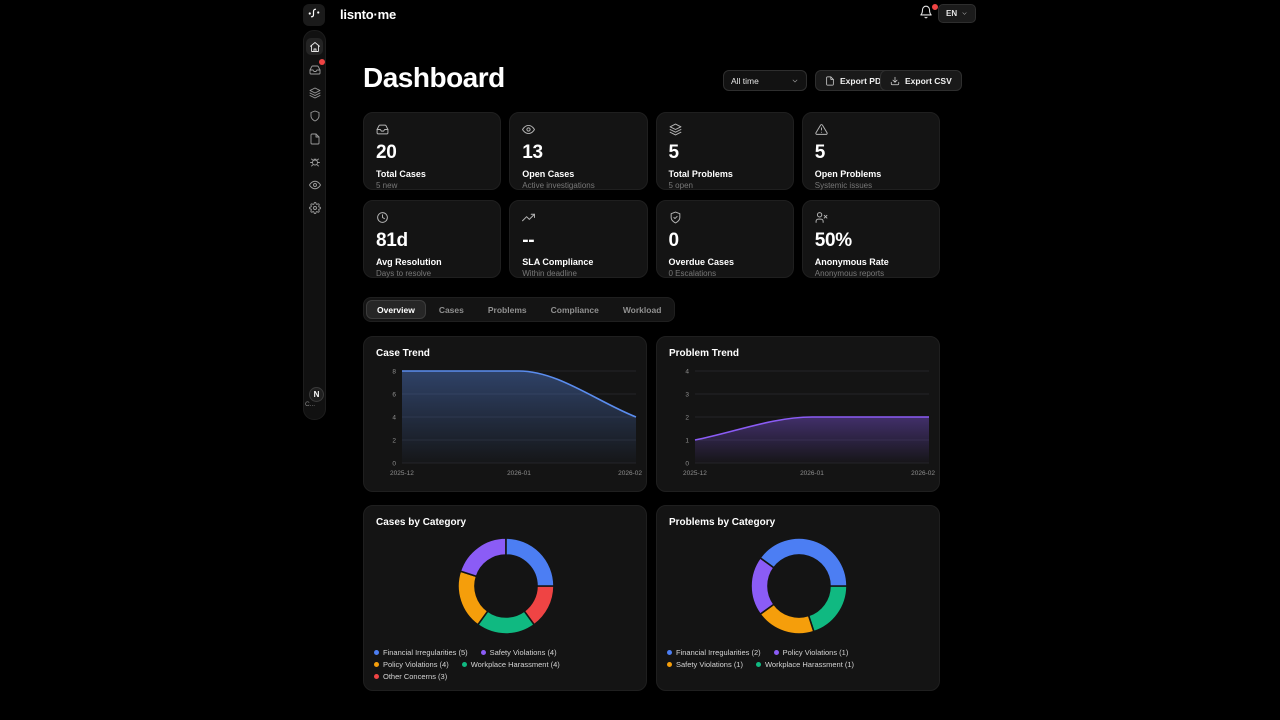 The image size is (1280, 720). I want to click on stat-subtitle: Systemic issues, so click(843, 185).